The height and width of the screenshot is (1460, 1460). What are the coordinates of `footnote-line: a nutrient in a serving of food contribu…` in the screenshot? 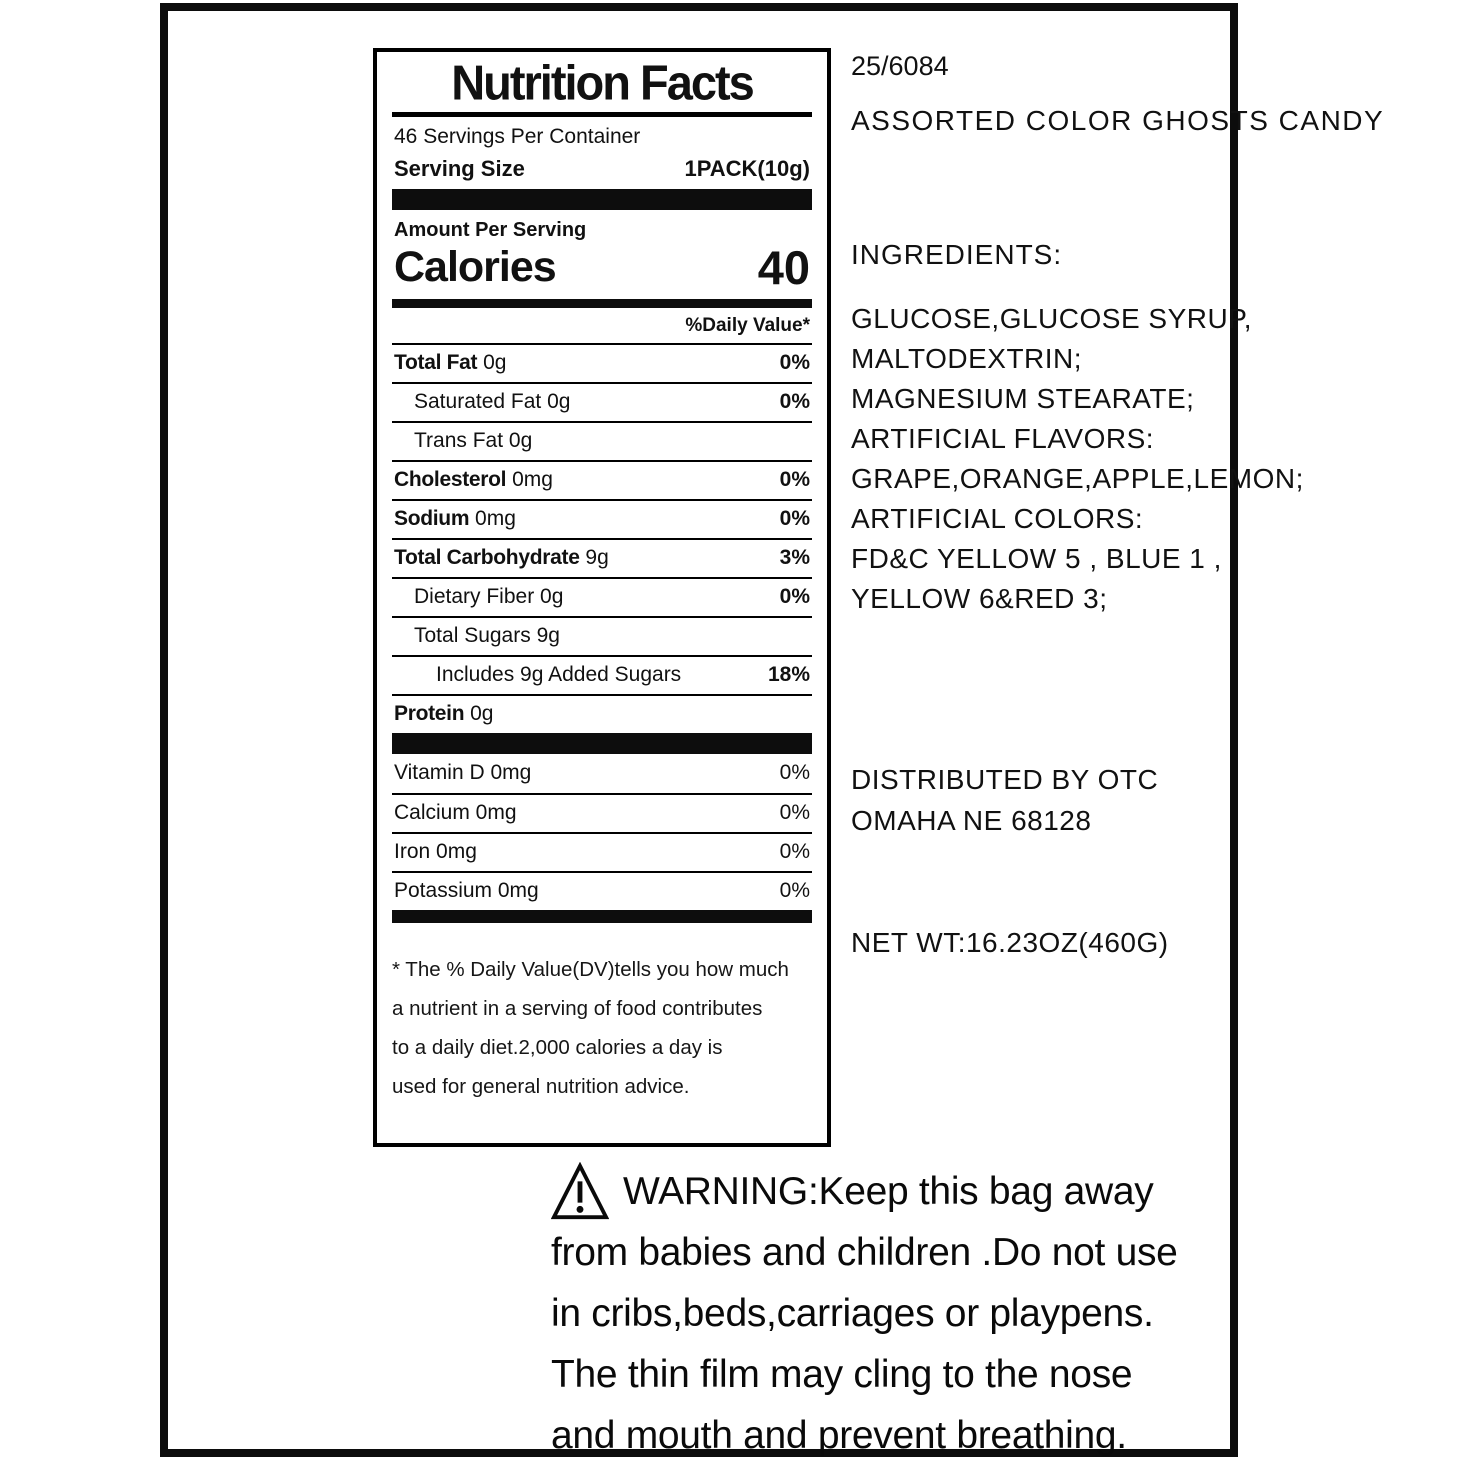 It's located at (577, 1008).